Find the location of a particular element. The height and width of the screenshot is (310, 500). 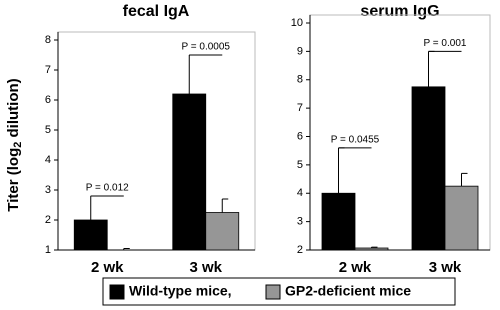

y-label-tail: dilution) is located at coordinates (13, 109).